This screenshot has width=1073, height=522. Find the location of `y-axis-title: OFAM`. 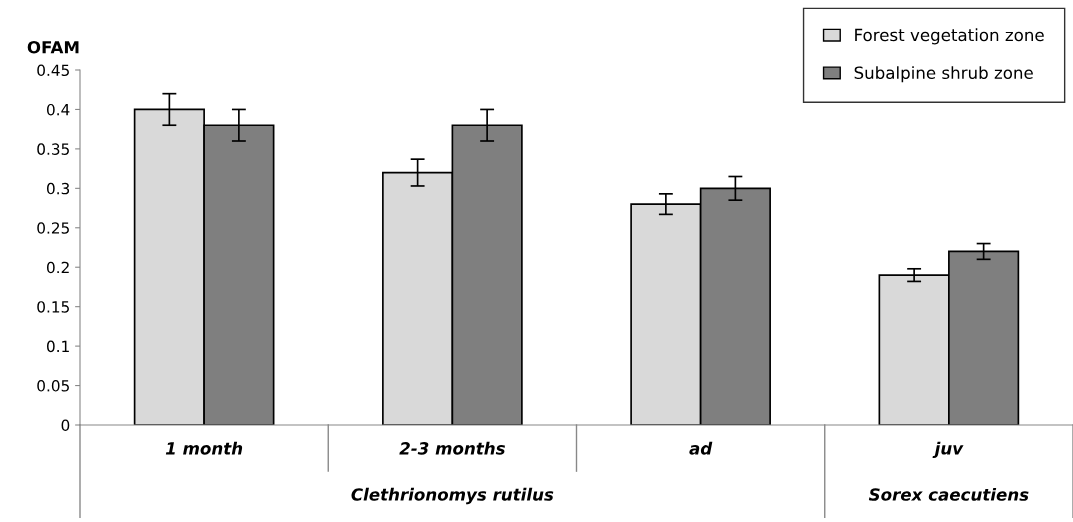

y-axis-title: OFAM is located at coordinates (53, 47).